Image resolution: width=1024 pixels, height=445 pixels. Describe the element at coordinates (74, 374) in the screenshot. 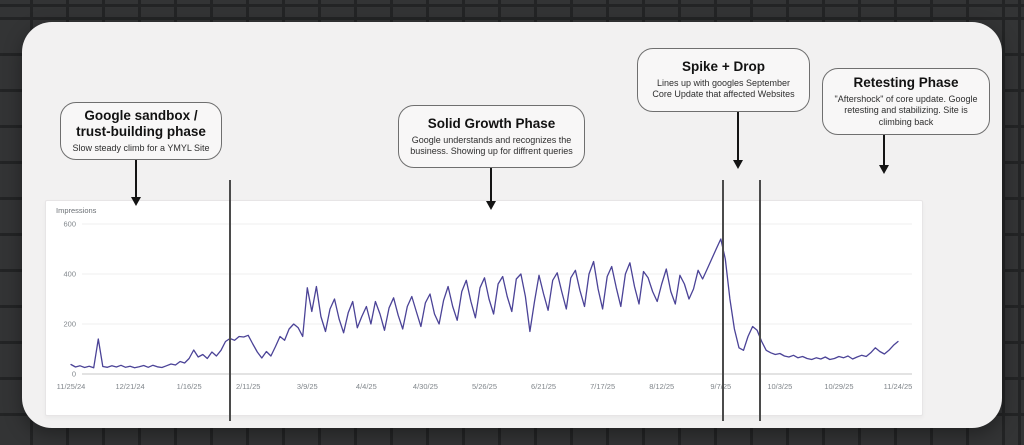

I see `y-axis-tick-label: 0` at that location.